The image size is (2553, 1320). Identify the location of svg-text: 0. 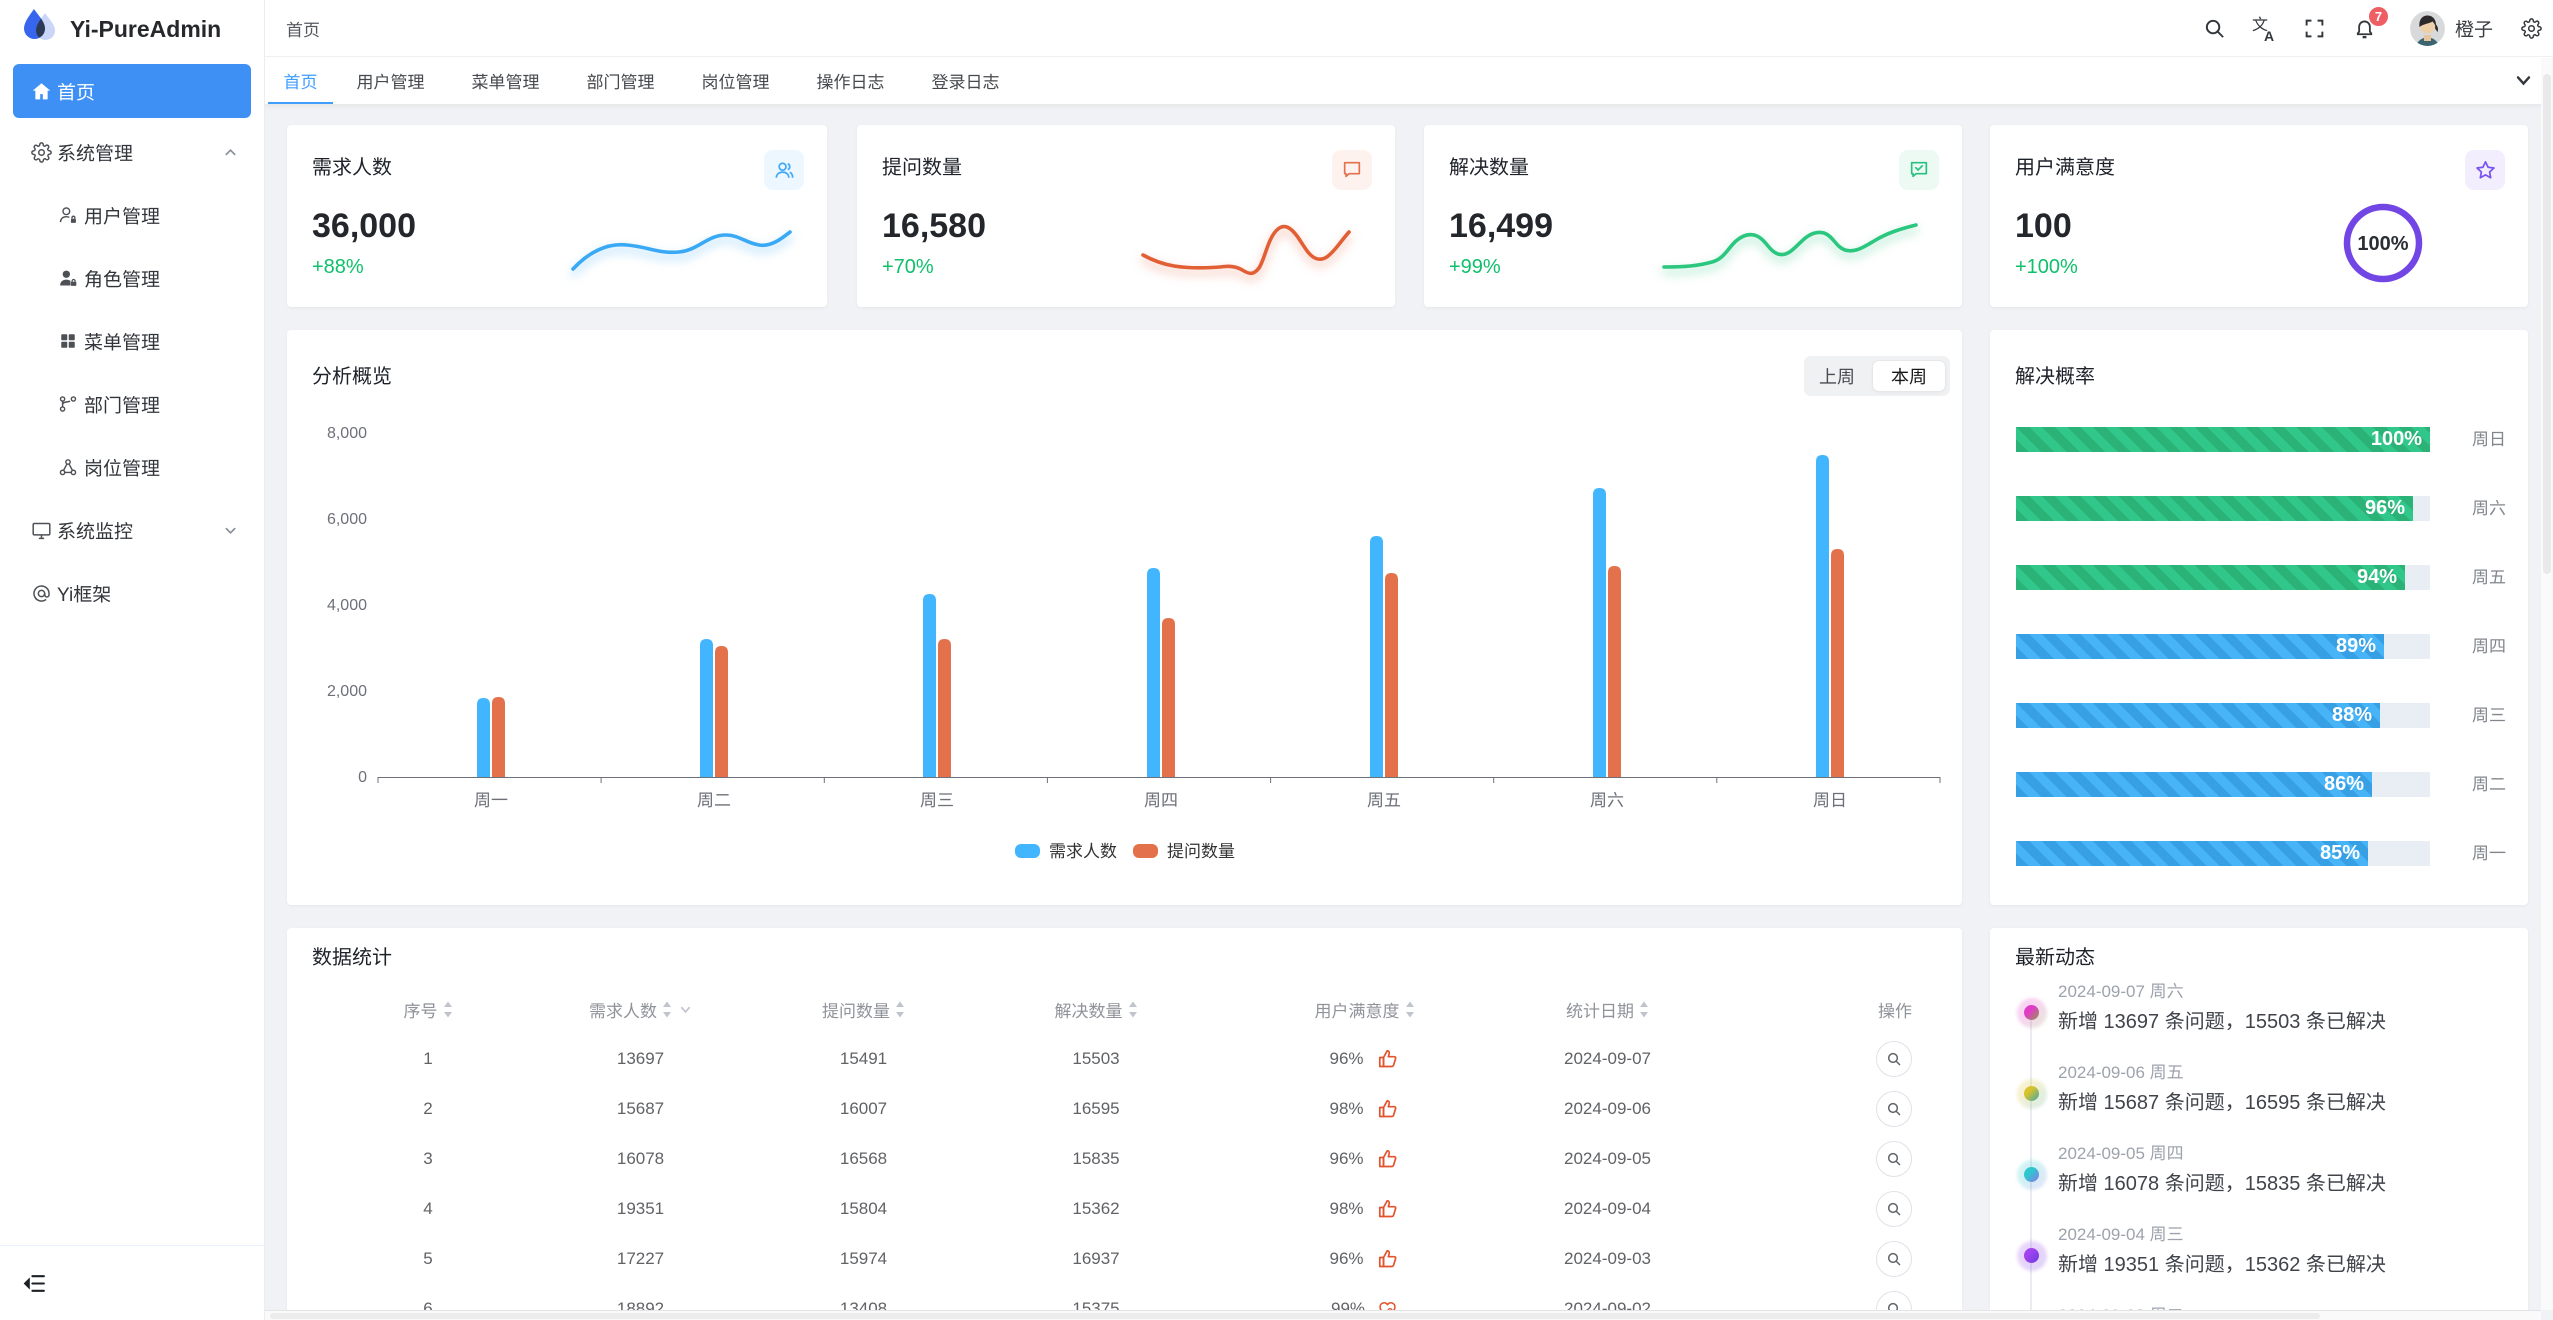
(362, 777).